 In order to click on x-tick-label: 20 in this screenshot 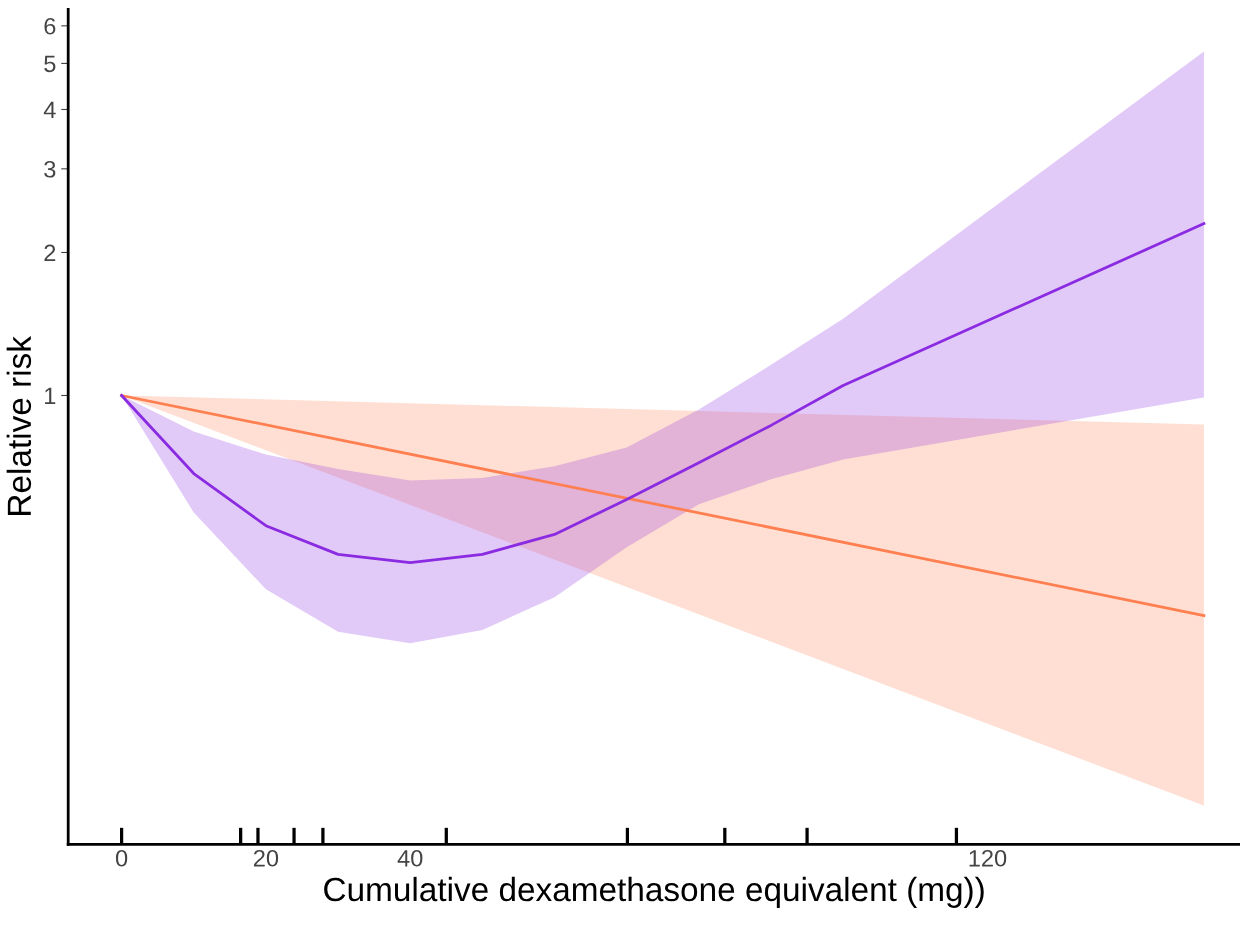, I will do `click(266, 858)`.